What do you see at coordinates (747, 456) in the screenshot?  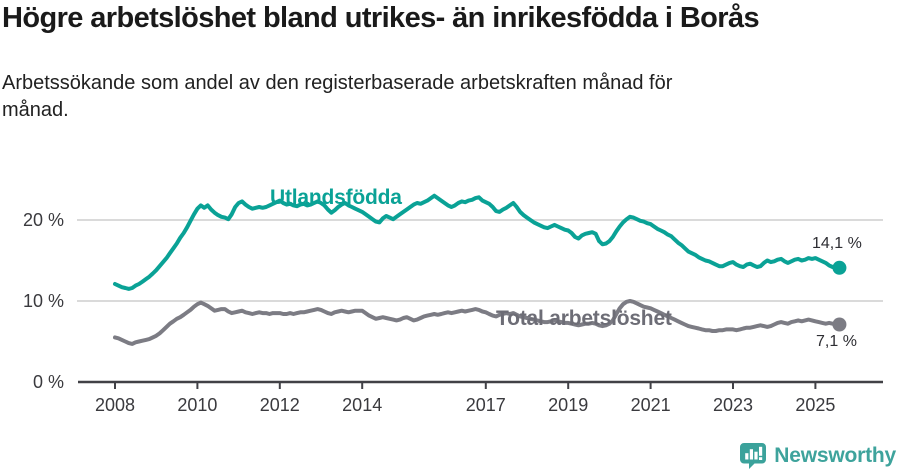 I see `bar-icon-small` at bounding box center [747, 456].